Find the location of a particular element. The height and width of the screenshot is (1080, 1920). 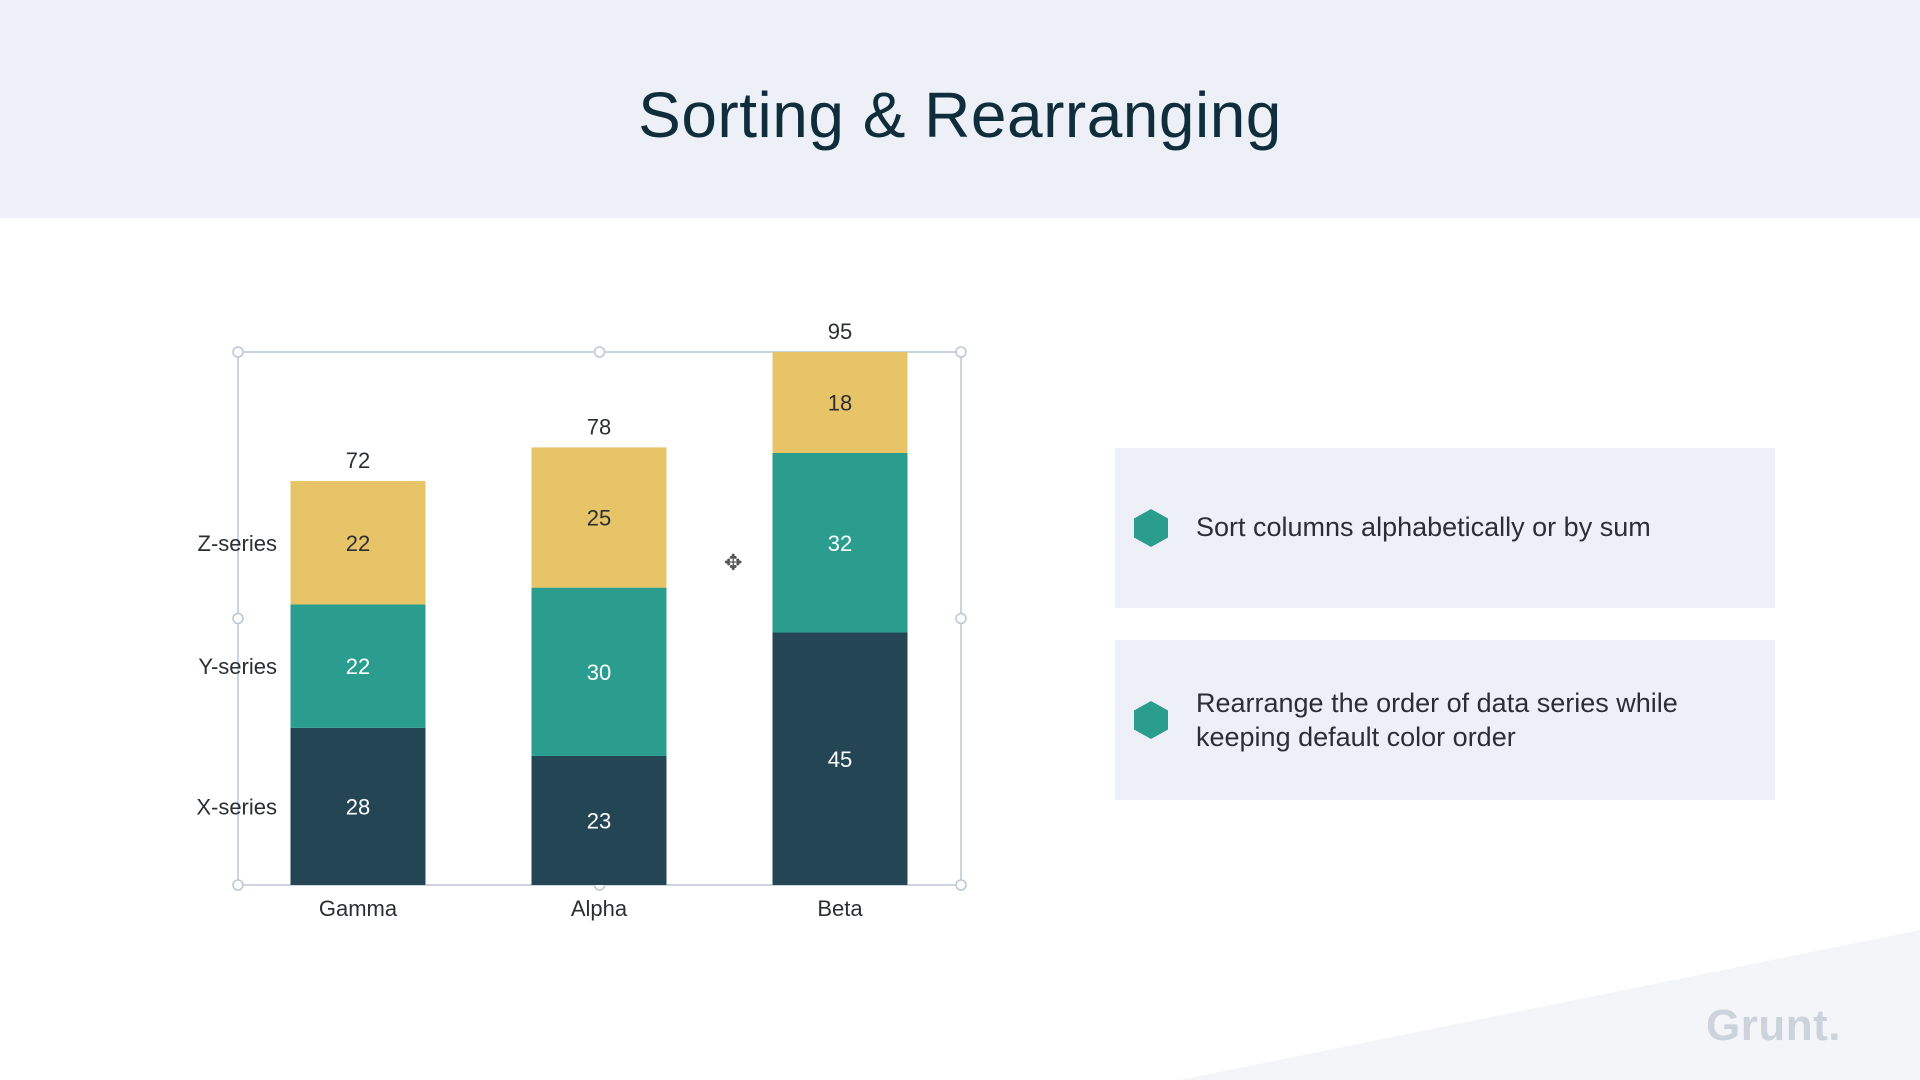

bar-segment-gamma-x-series is located at coordinates (358, 806).